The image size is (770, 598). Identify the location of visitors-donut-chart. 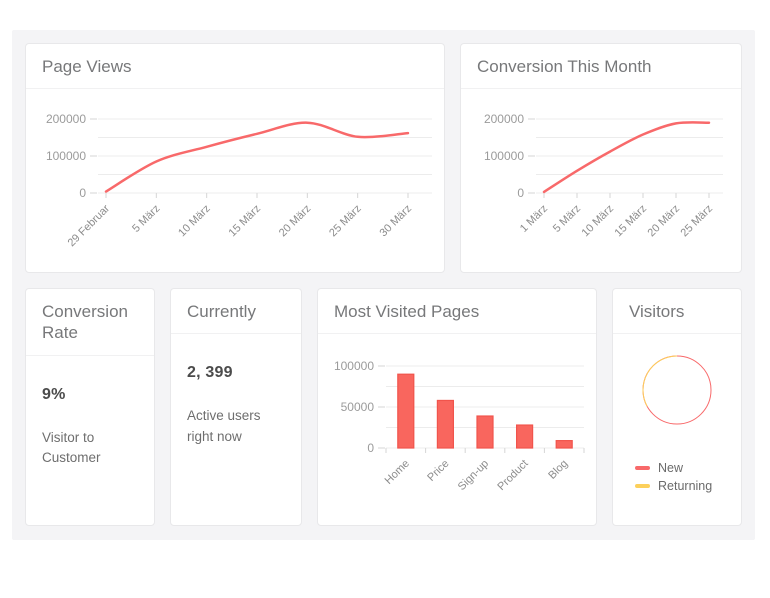
(677, 390).